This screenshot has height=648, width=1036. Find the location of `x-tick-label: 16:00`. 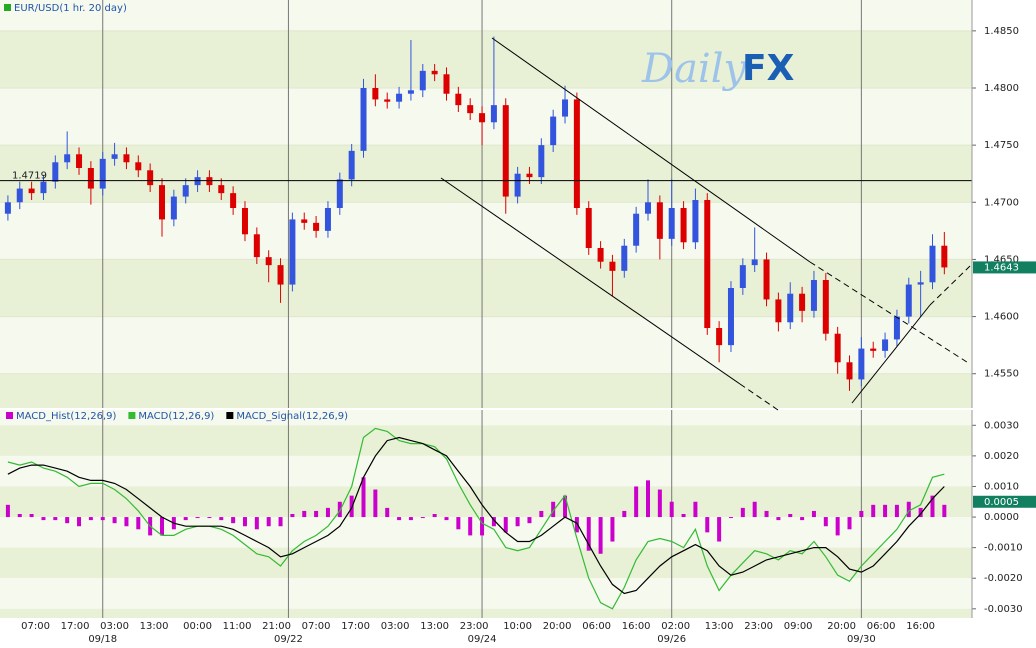

x-tick-label: 16:00 is located at coordinates (636, 626).